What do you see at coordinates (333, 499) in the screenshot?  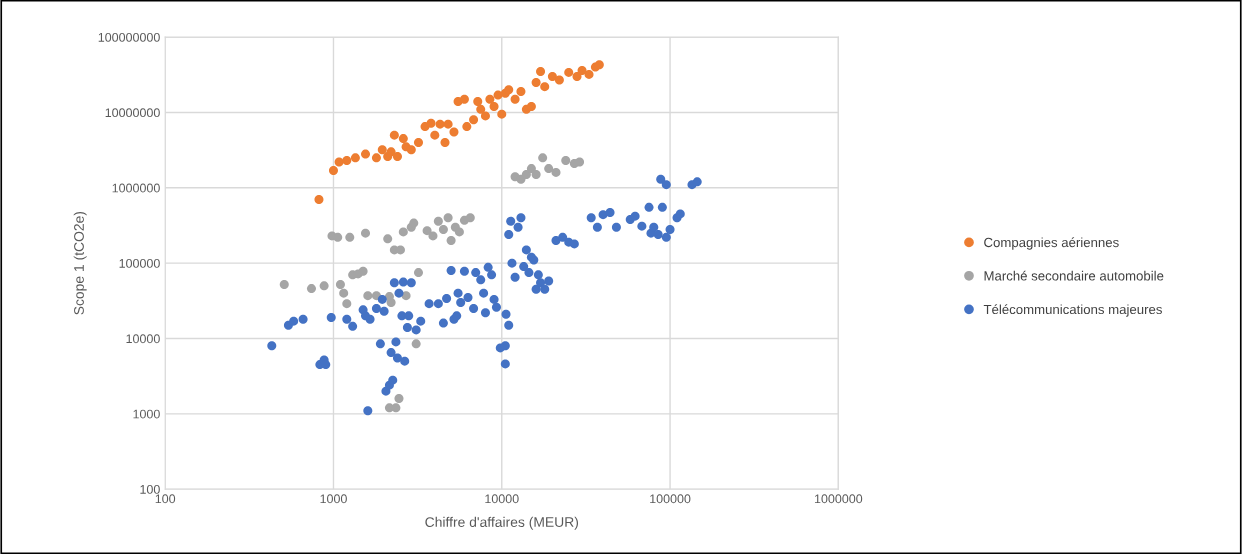 I see `x-tick-label: 1000` at bounding box center [333, 499].